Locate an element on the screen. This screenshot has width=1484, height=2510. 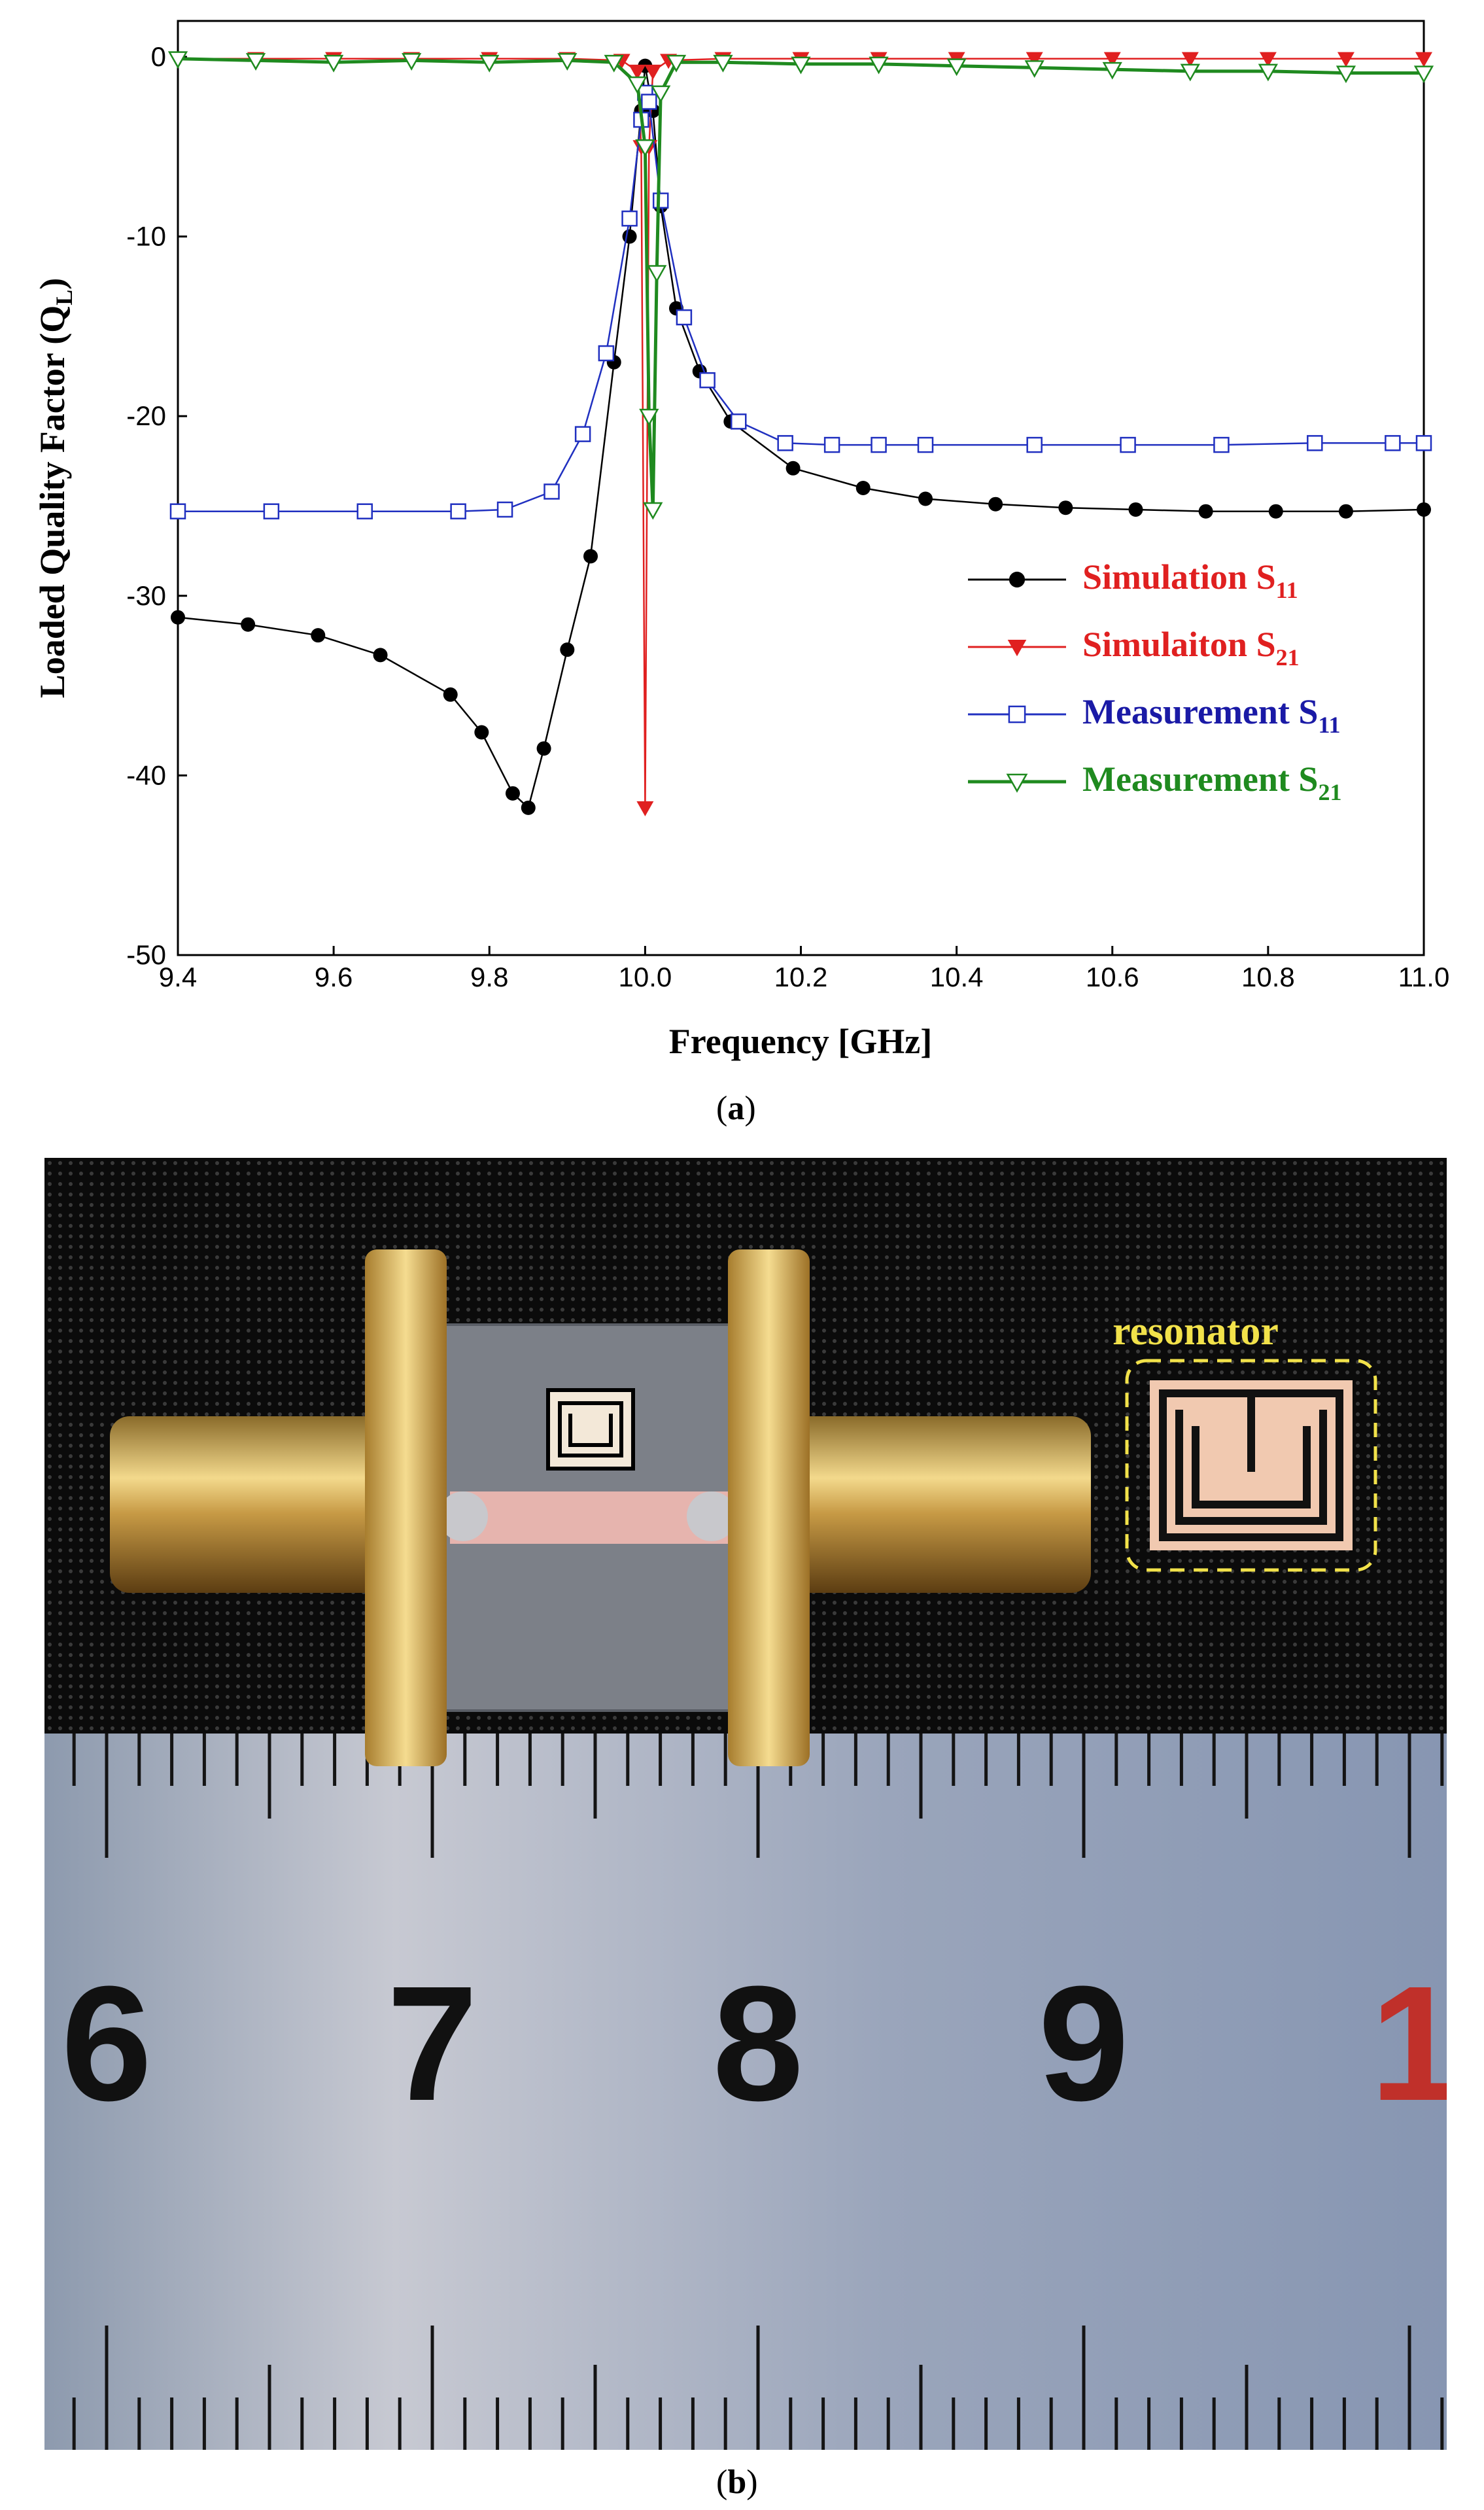
x-tick-label: 9.4 is located at coordinates (178, 977).